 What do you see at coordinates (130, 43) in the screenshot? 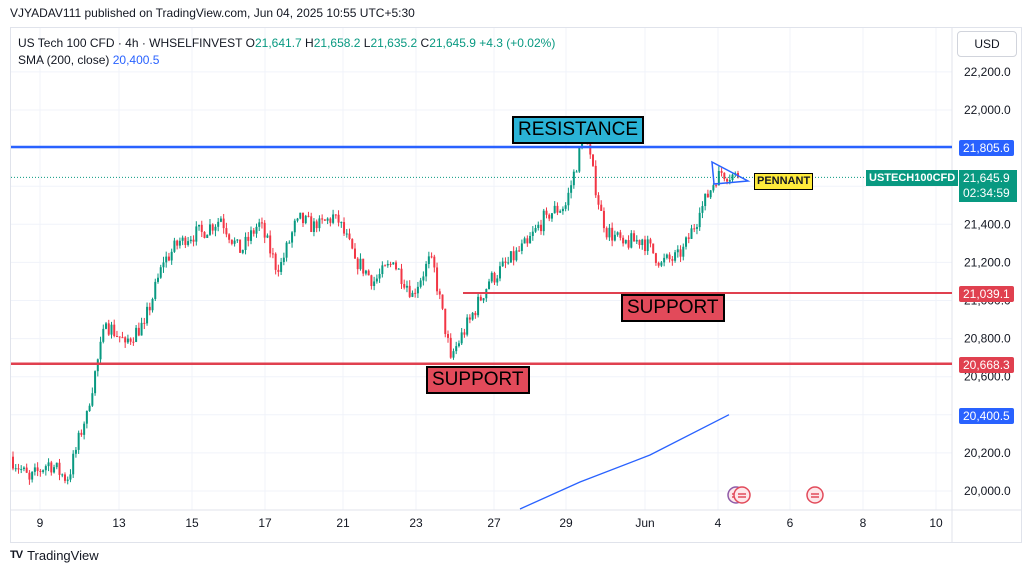
I see `symbol-description: US Tech 100 CFD · 4h · WHSELFINVEST` at bounding box center [130, 43].